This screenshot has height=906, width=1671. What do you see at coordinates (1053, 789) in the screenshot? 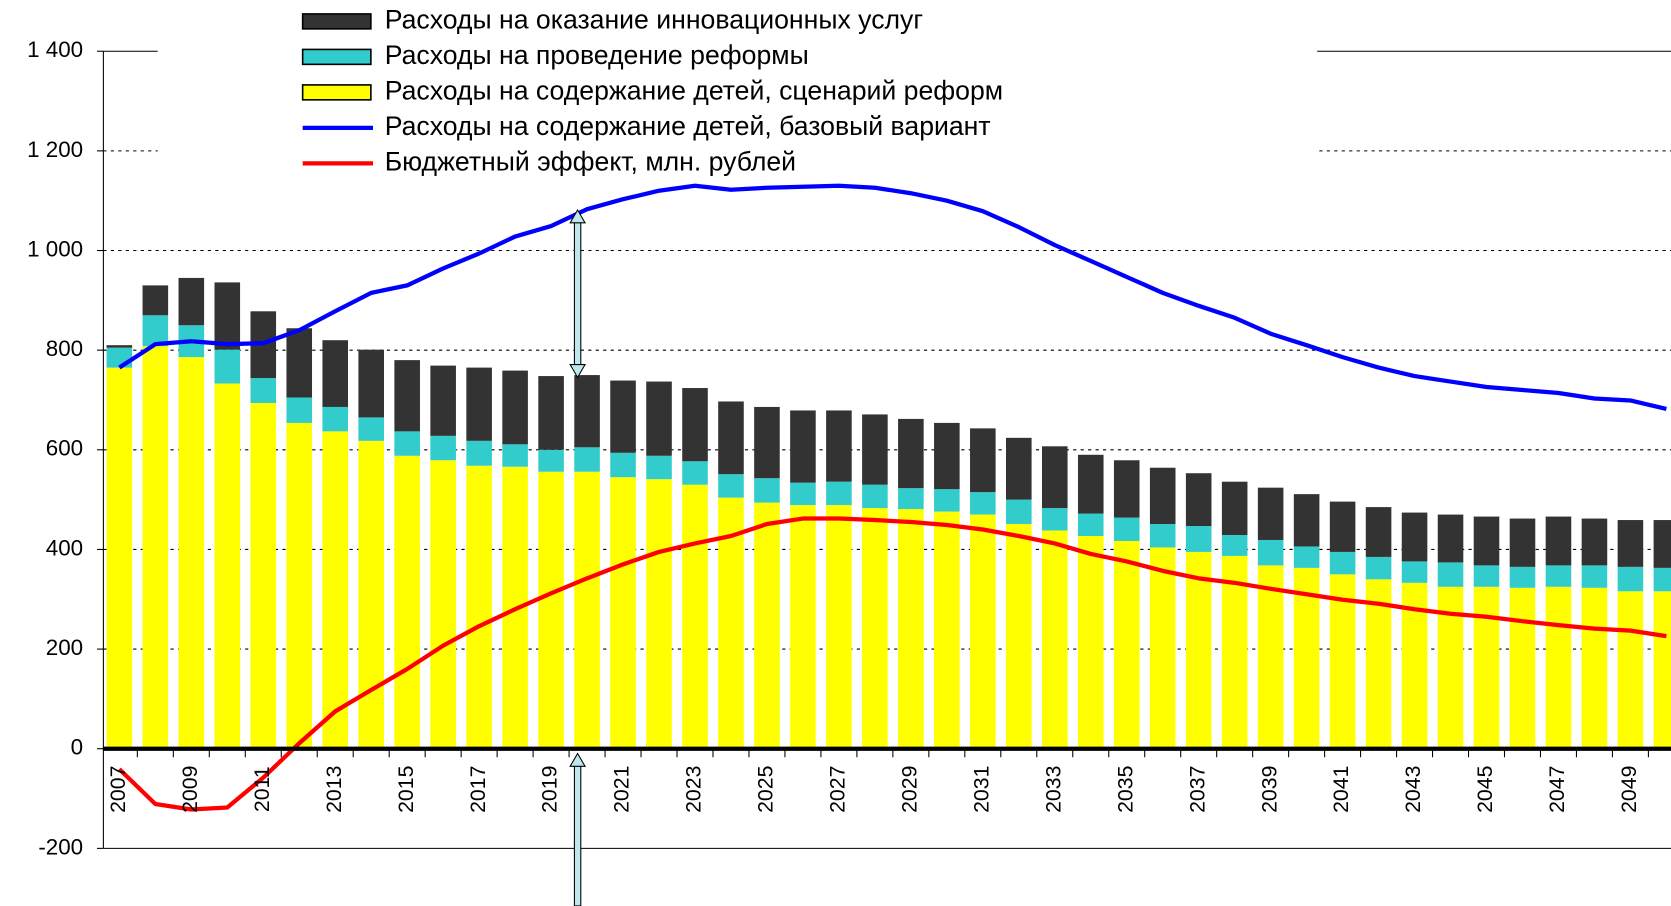
I see `x-tick-label: 2033` at bounding box center [1053, 789].